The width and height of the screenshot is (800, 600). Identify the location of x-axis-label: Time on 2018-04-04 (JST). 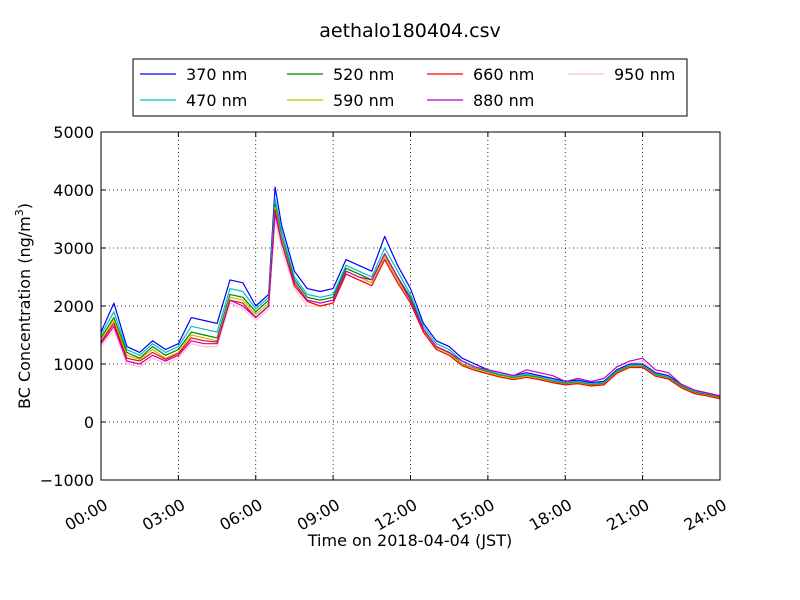
(409, 540).